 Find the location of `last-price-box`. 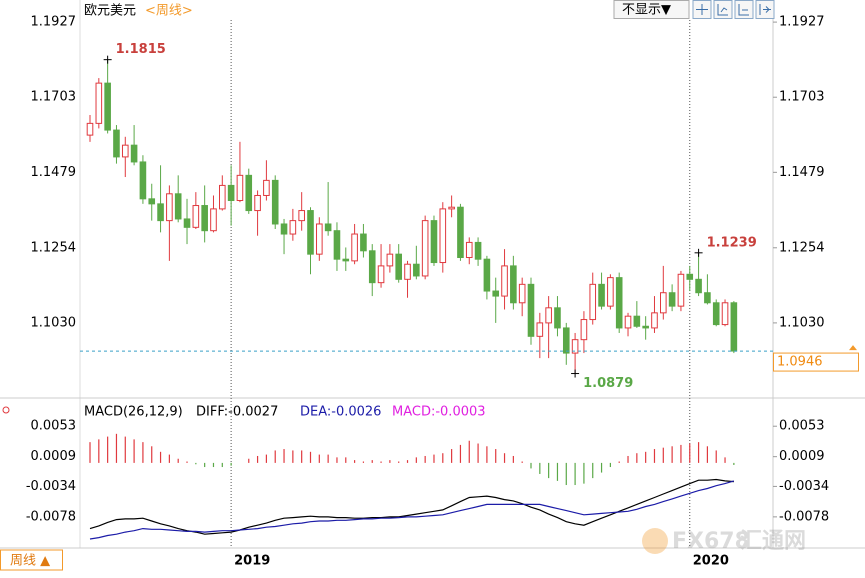

last-price-box is located at coordinates (816, 362).